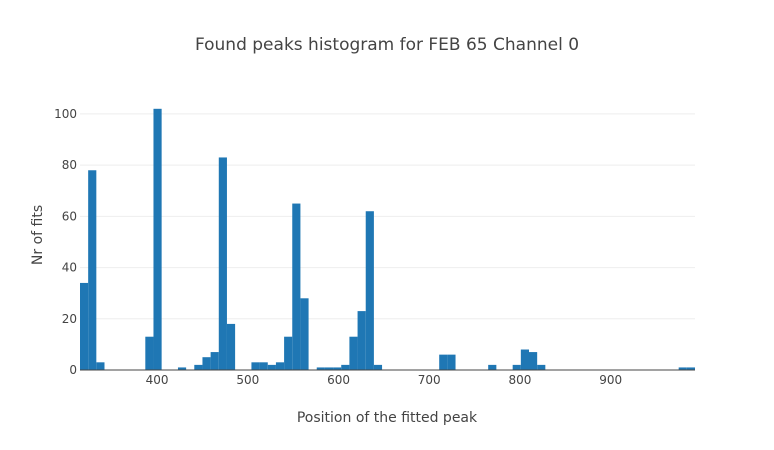 The width and height of the screenshot is (774, 450). I want to click on x-tick-labels: 400 500 600 700 800 900, so click(384, 380).